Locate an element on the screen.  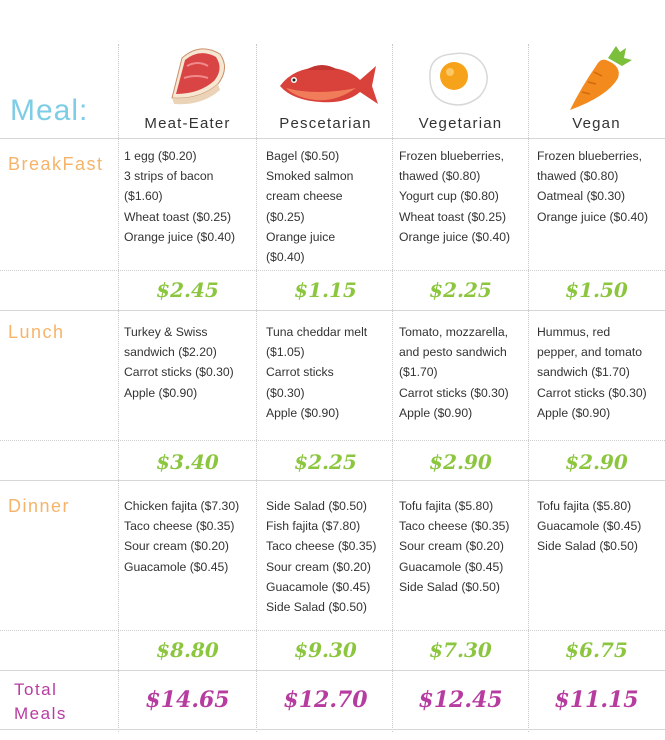
list-item: Bagel ($0.50) is located at coordinates (303, 156).